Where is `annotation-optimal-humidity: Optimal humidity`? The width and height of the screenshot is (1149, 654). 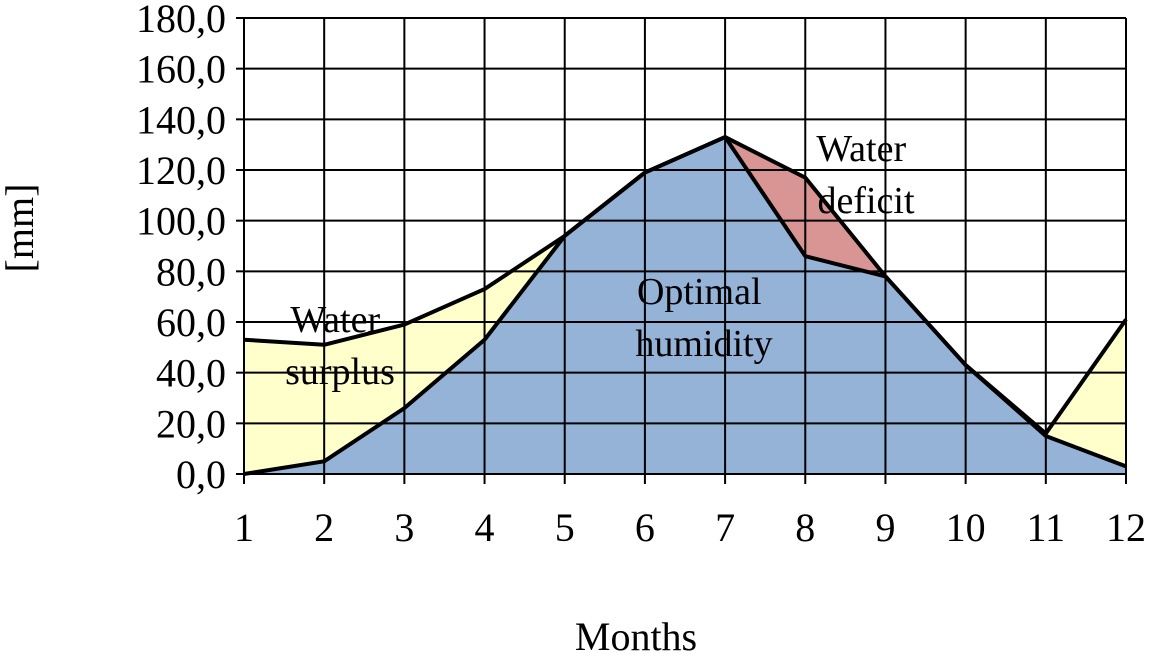
annotation-optimal-humidity: Optimal humidity is located at coordinates (703, 318).